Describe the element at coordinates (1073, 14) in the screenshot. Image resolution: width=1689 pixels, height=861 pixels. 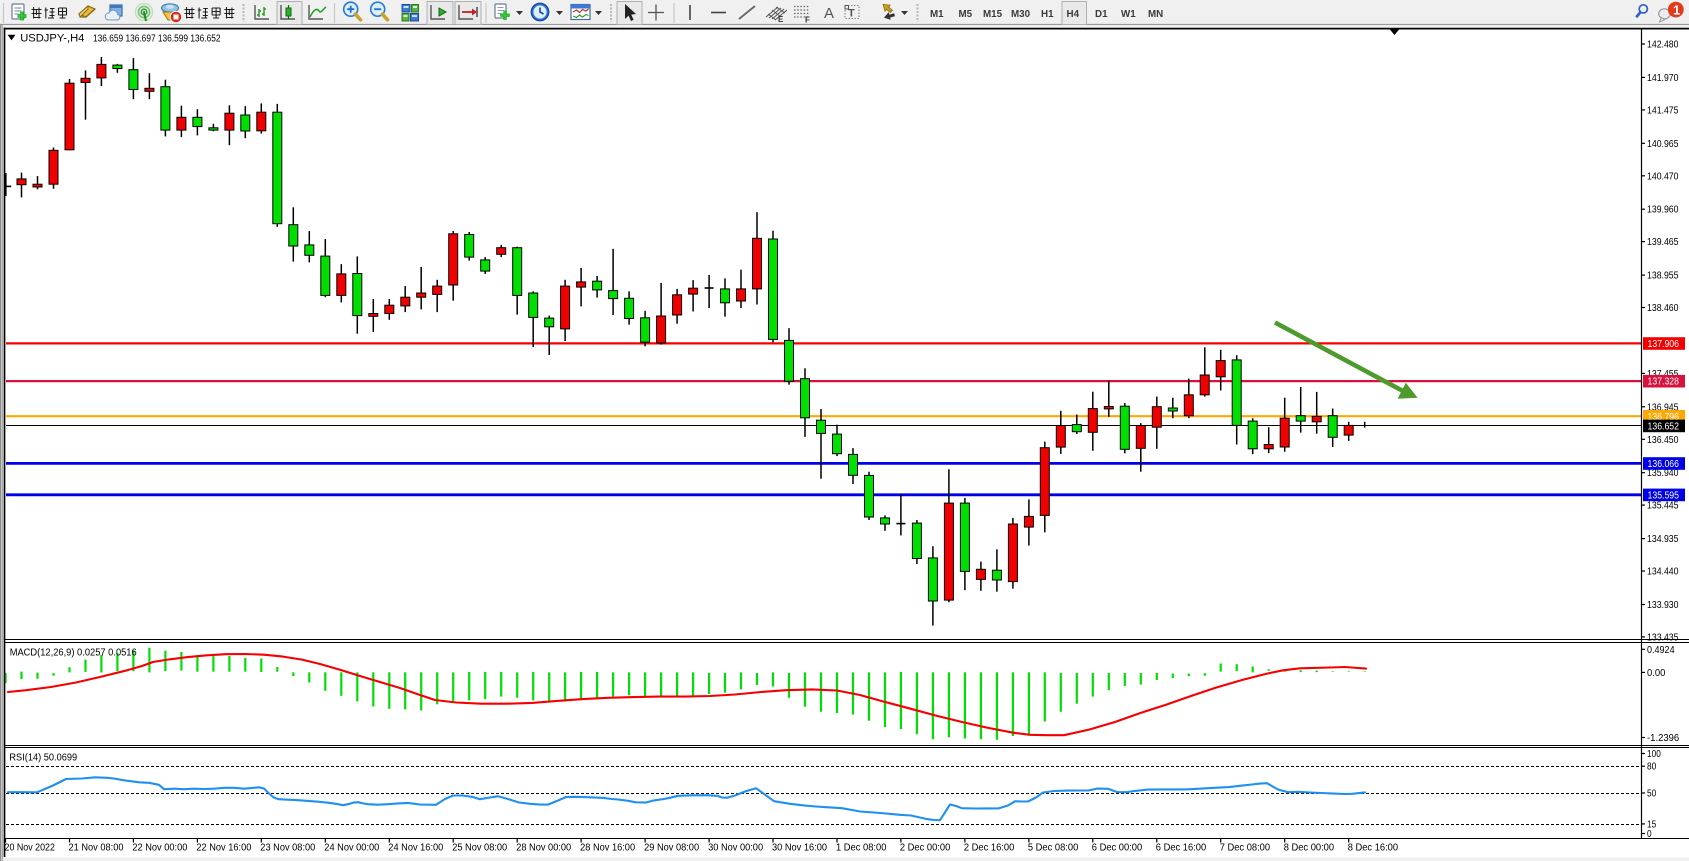
I see `svg-text: H4` at that location.